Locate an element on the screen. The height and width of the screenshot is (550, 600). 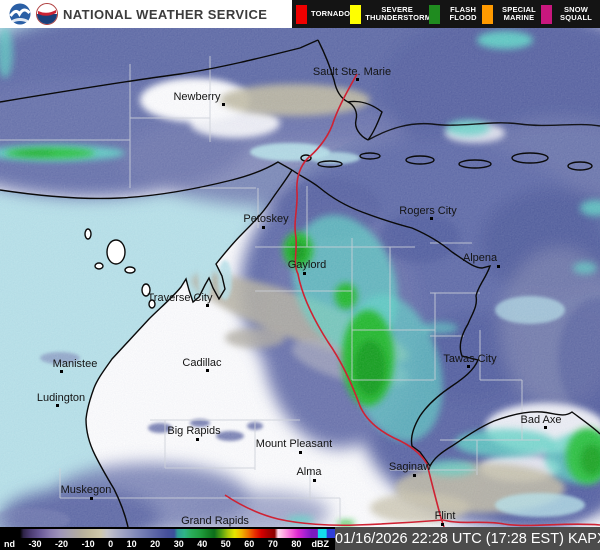
scale-tick: 10 is located at coordinates (131, 543).